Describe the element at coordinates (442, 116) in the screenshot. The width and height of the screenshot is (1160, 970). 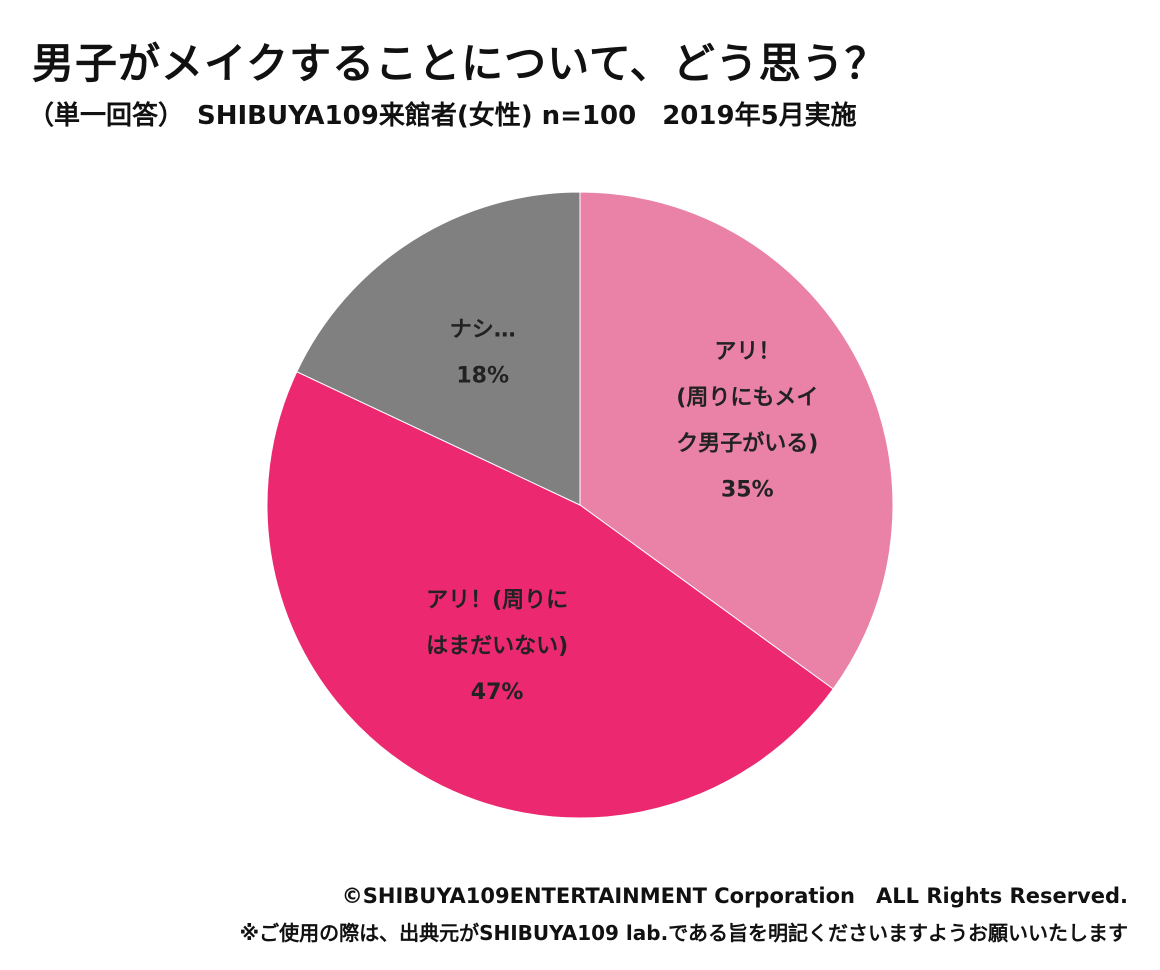
I see `chart-subtitle: （単一回答） SHIBUYA109来館者(女性) n=100 2019年5月実施` at that location.